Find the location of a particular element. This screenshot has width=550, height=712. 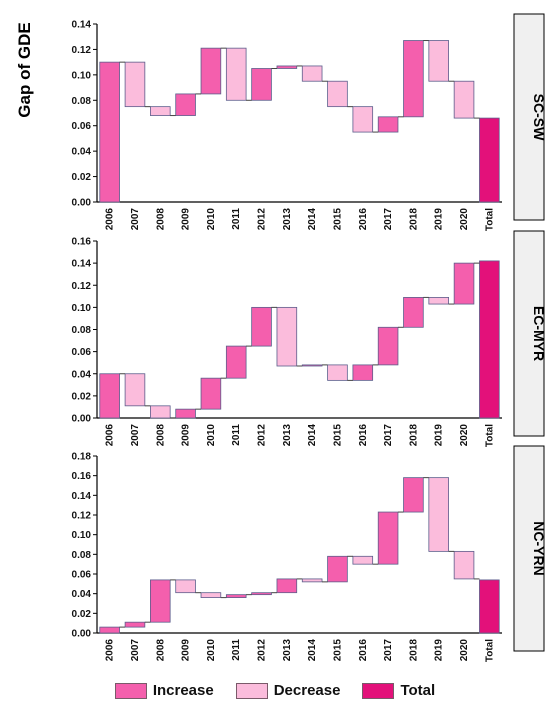

panel-nc-yrn-x-tick-label: 2019 is located at coordinates (439, 650).